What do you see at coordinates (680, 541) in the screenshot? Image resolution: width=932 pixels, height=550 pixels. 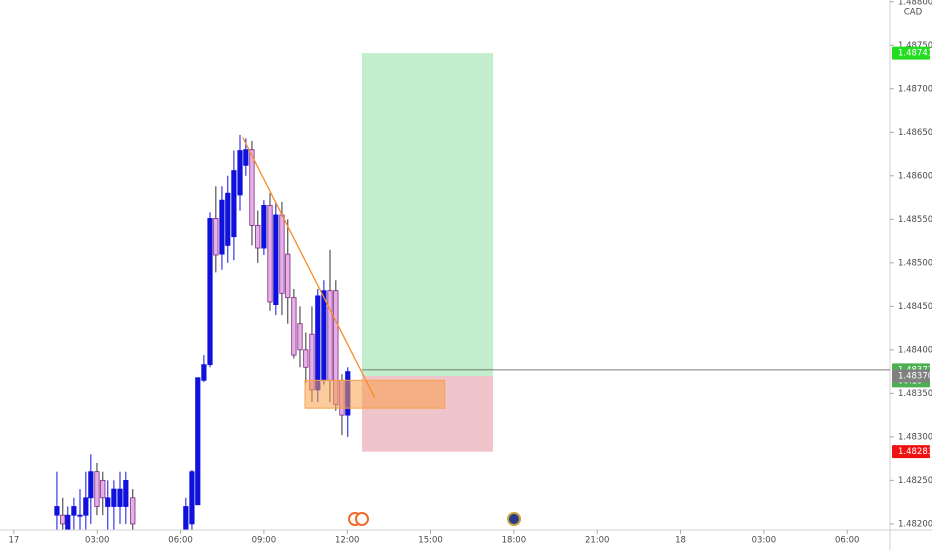 I see `x-tick-label: 18` at bounding box center [680, 541].